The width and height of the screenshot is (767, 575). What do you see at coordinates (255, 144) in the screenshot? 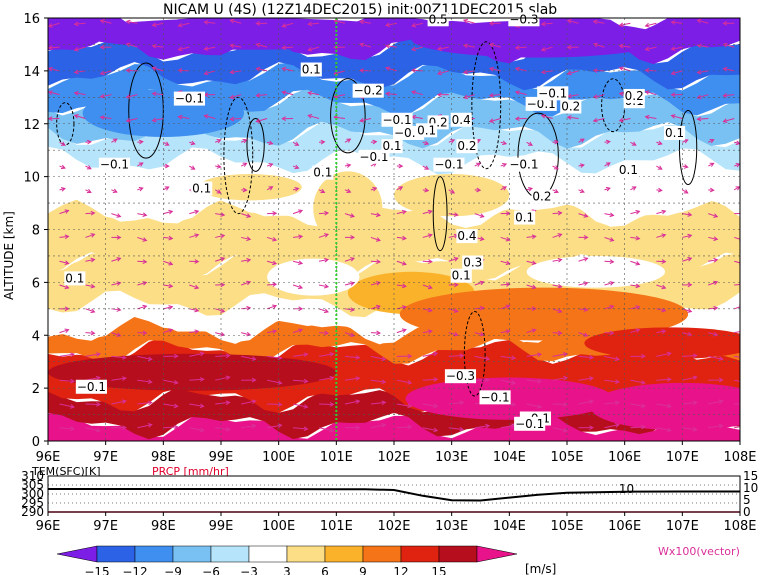
I see `contour-line` at bounding box center [255, 144].